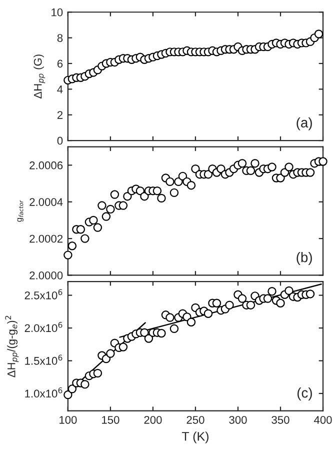  I want to click on y-tick-label: 2.0006, so click(46, 165).